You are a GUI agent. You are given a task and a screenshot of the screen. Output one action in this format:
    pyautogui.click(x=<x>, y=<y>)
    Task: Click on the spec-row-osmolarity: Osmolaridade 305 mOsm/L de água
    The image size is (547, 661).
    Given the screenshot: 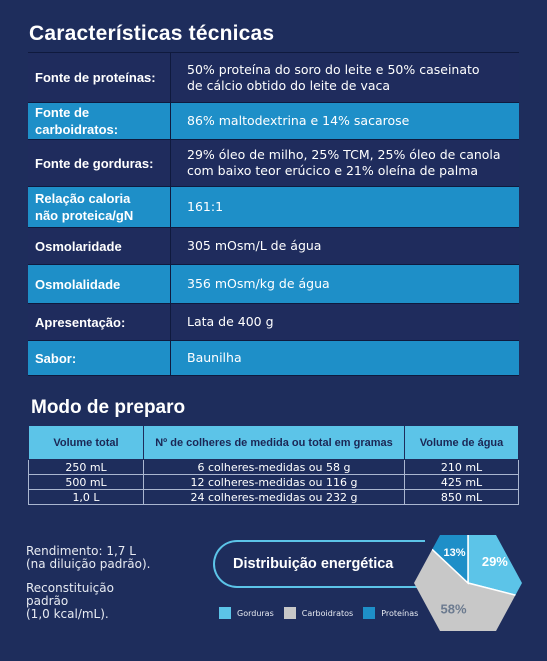 What is the action you would take?
    pyautogui.click(x=273, y=246)
    